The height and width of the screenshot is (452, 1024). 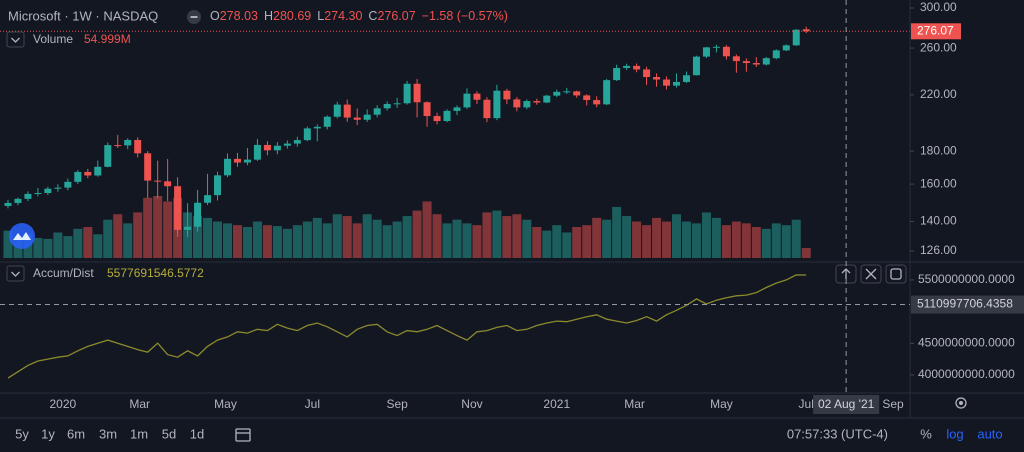 I want to click on collapse-button, so click(x=15, y=39).